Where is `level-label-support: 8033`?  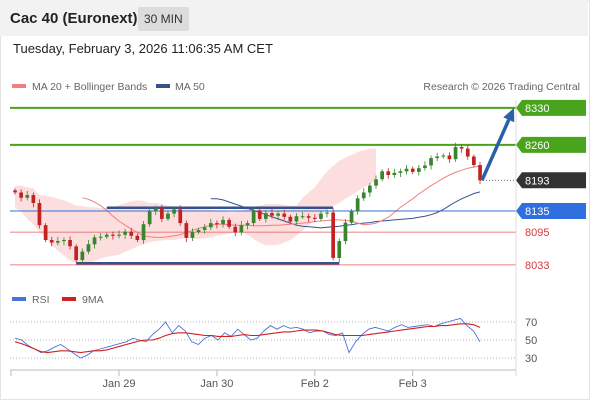
level-label-support: 8033 is located at coordinates (537, 266).